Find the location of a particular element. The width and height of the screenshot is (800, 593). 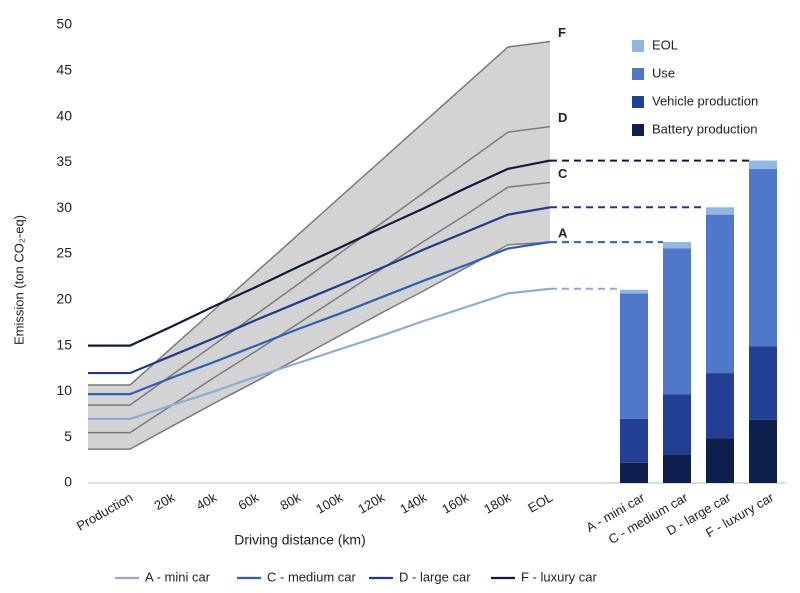

x-tick-label: 120k is located at coordinates (371, 502).